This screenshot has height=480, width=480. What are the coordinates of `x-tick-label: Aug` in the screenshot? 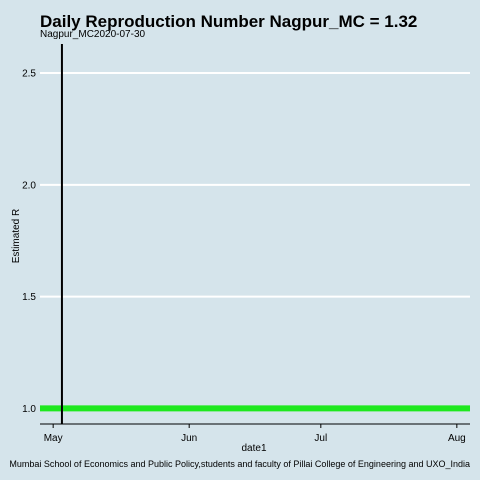 It's located at (457, 438).